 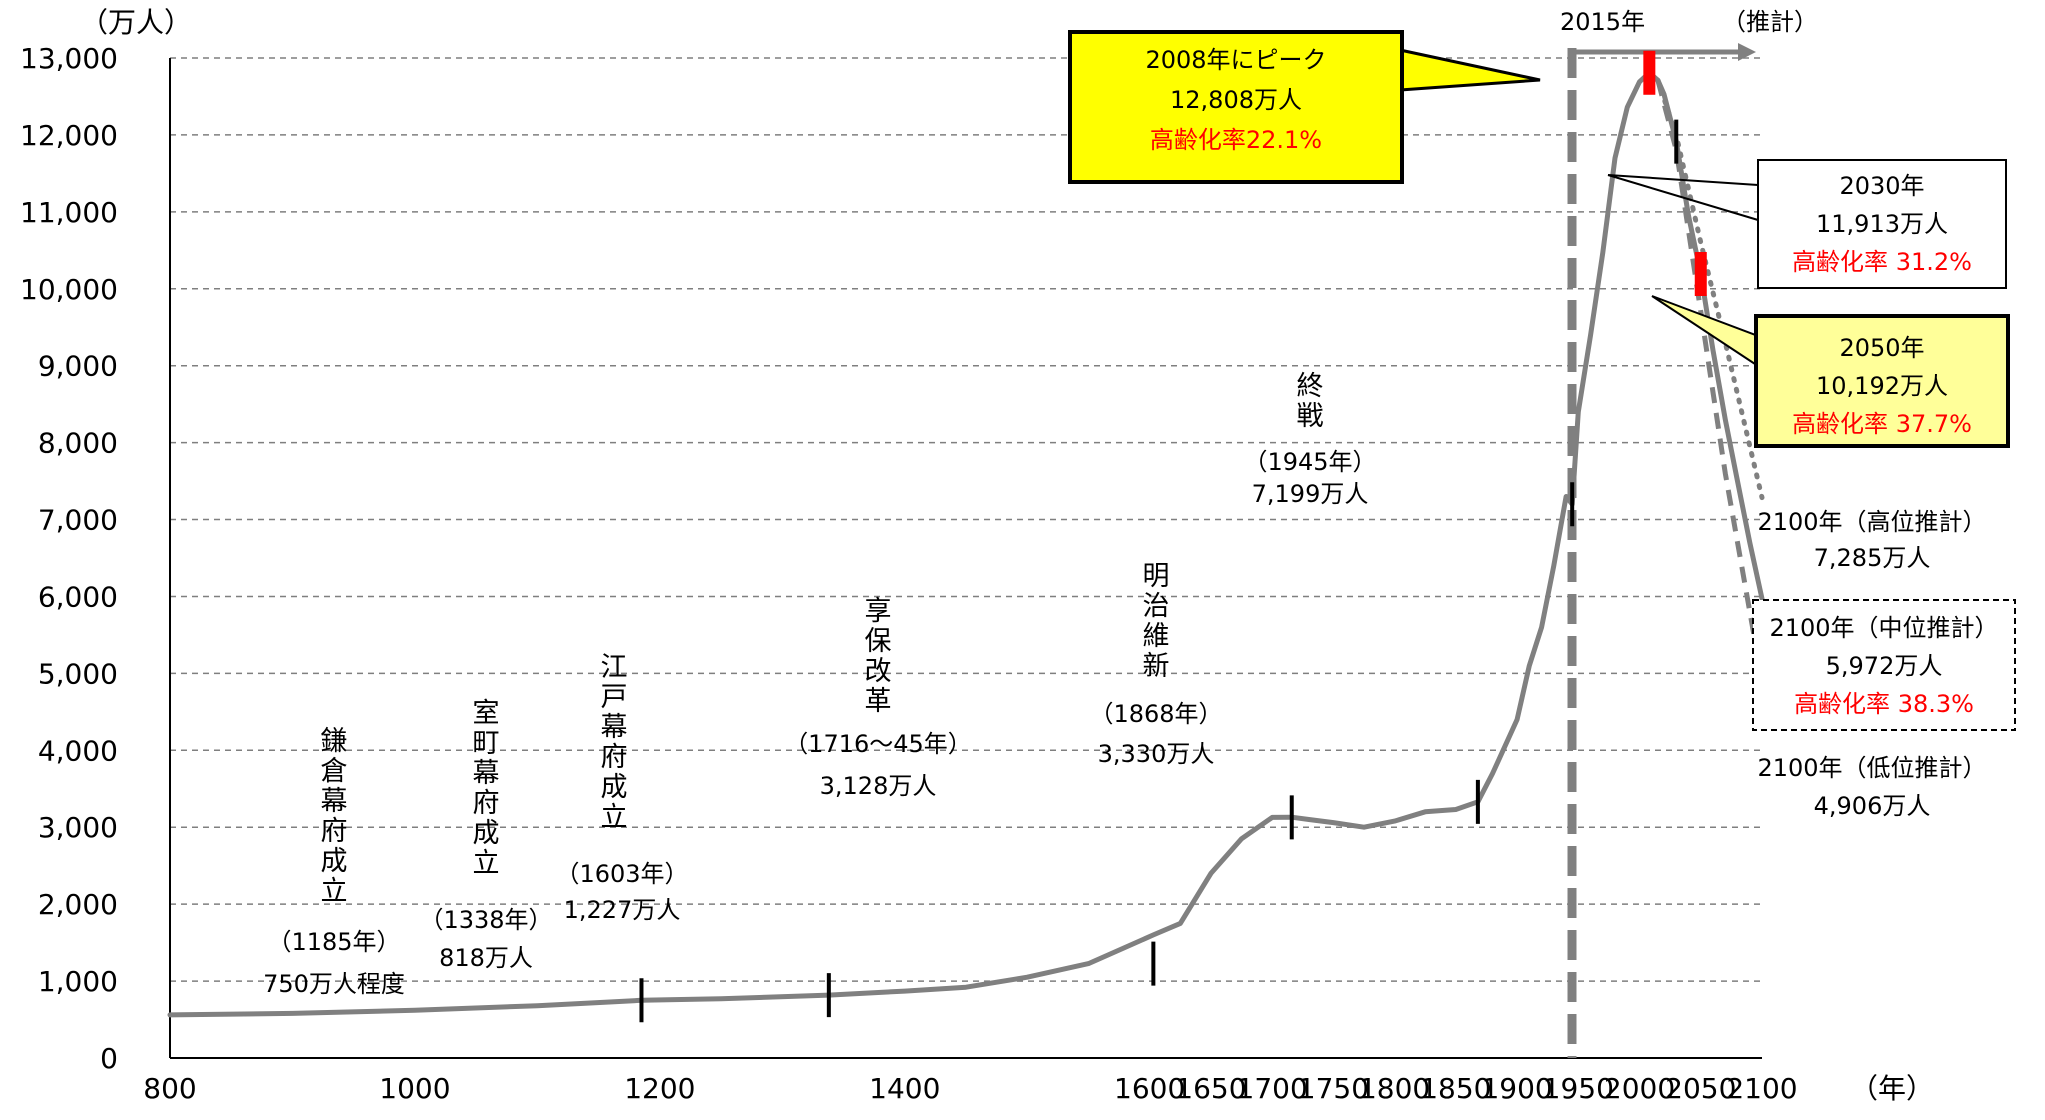 What do you see at coordinates (136, 22) in the screenshot?
I see `y-unit-label: （万人）` at bounding box center [136, 22].